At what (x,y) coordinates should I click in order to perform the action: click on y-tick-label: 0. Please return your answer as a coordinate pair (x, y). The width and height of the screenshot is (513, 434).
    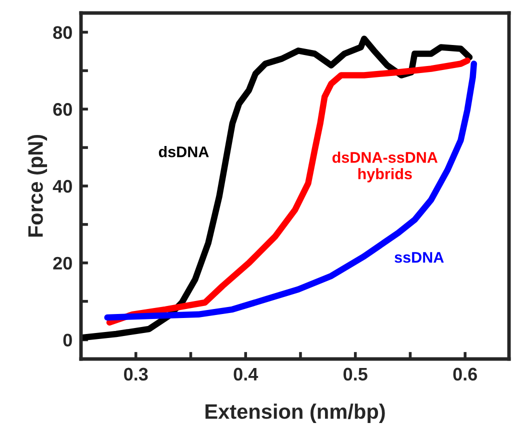
    Looking at the image, I should click on (67, 340).